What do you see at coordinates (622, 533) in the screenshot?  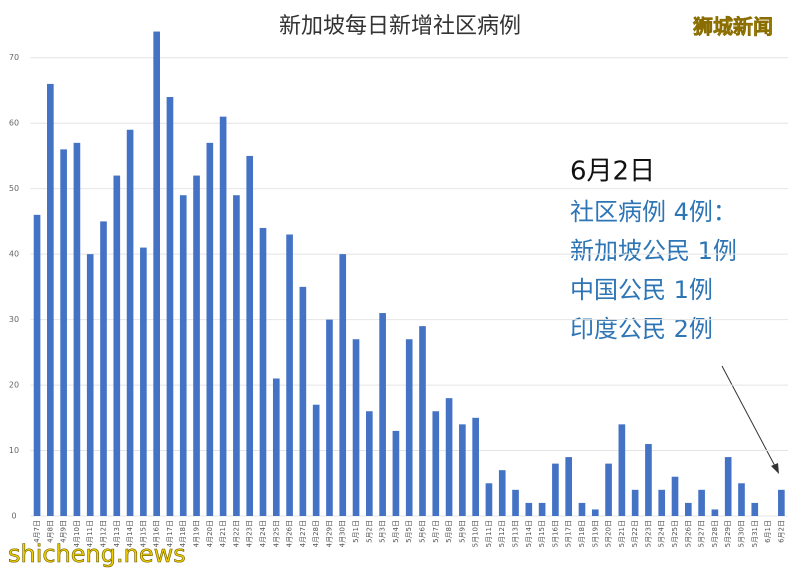 I see `x-tick-label: 5月21日` at bounding box center [622, 533].